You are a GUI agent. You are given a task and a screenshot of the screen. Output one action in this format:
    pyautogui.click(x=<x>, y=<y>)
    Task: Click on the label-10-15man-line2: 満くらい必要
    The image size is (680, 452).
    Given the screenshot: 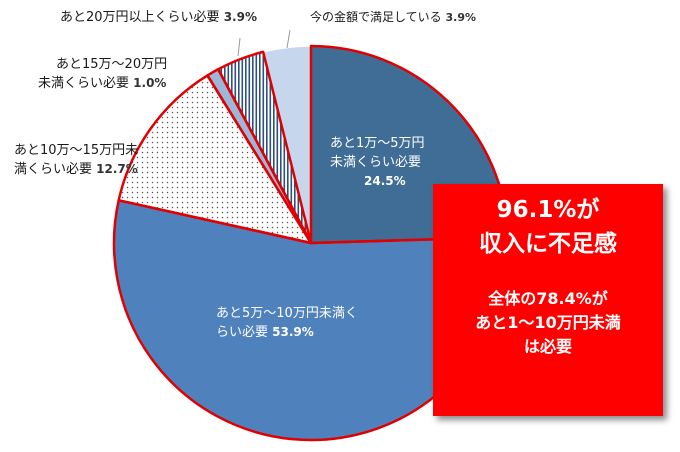 What is the action you would take?
    pyautogui.click(x=53, y=169)
    